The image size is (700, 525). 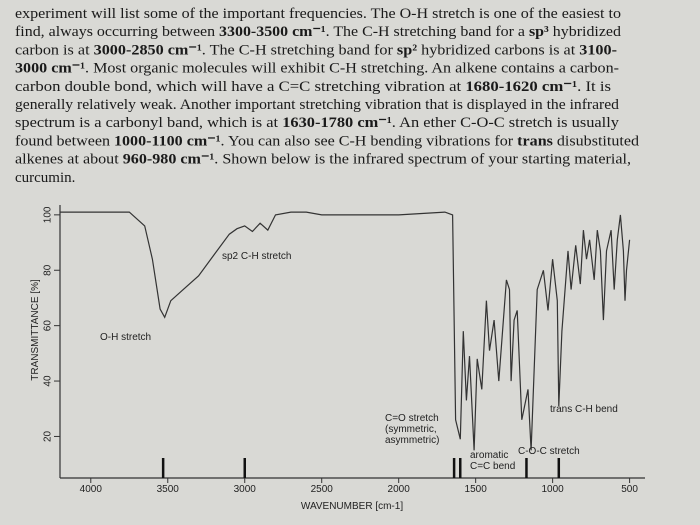 I want to click on x-tick-label: 500, so click(x=629, y=489).